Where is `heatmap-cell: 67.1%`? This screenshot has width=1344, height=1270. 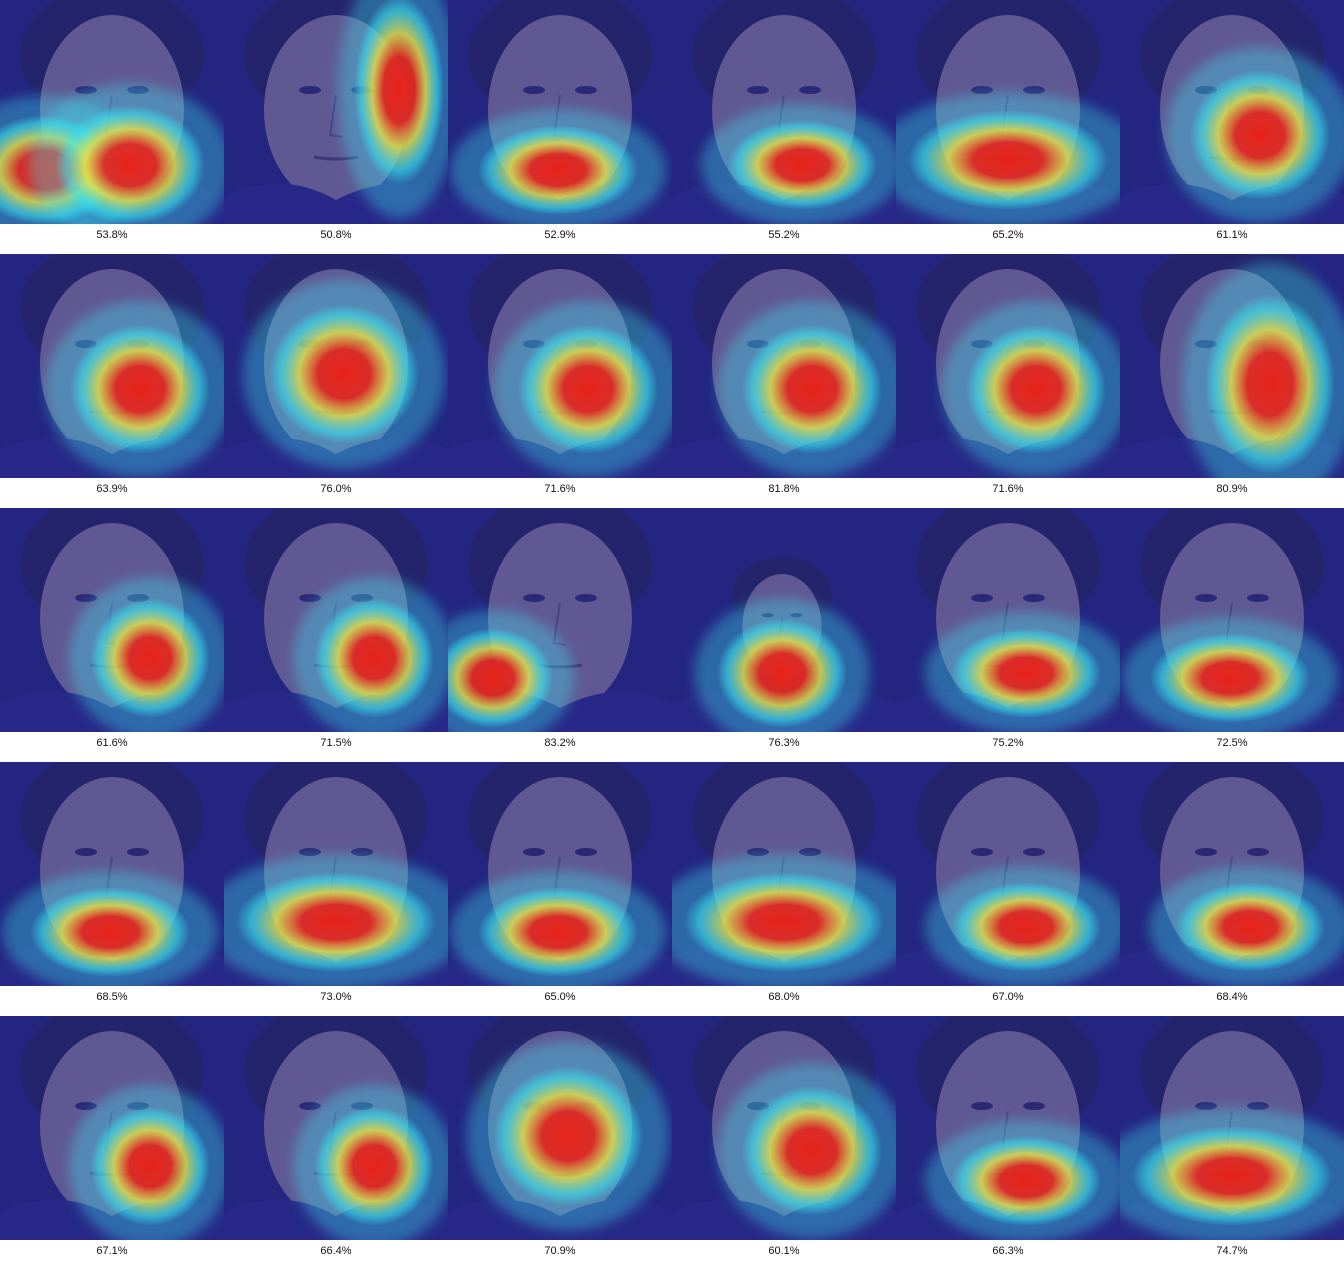
heatmap-cell: 67.1% is located at coordinates (112, 1143).